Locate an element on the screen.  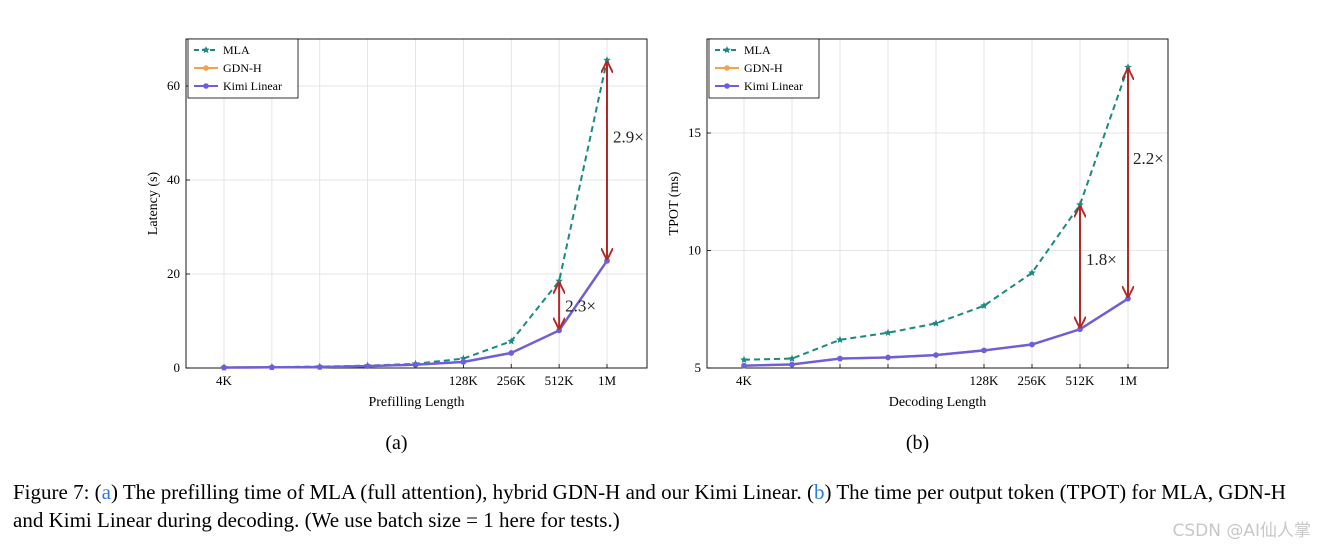
speedup-label: 1.8× is located at coordinates (1101, 259).